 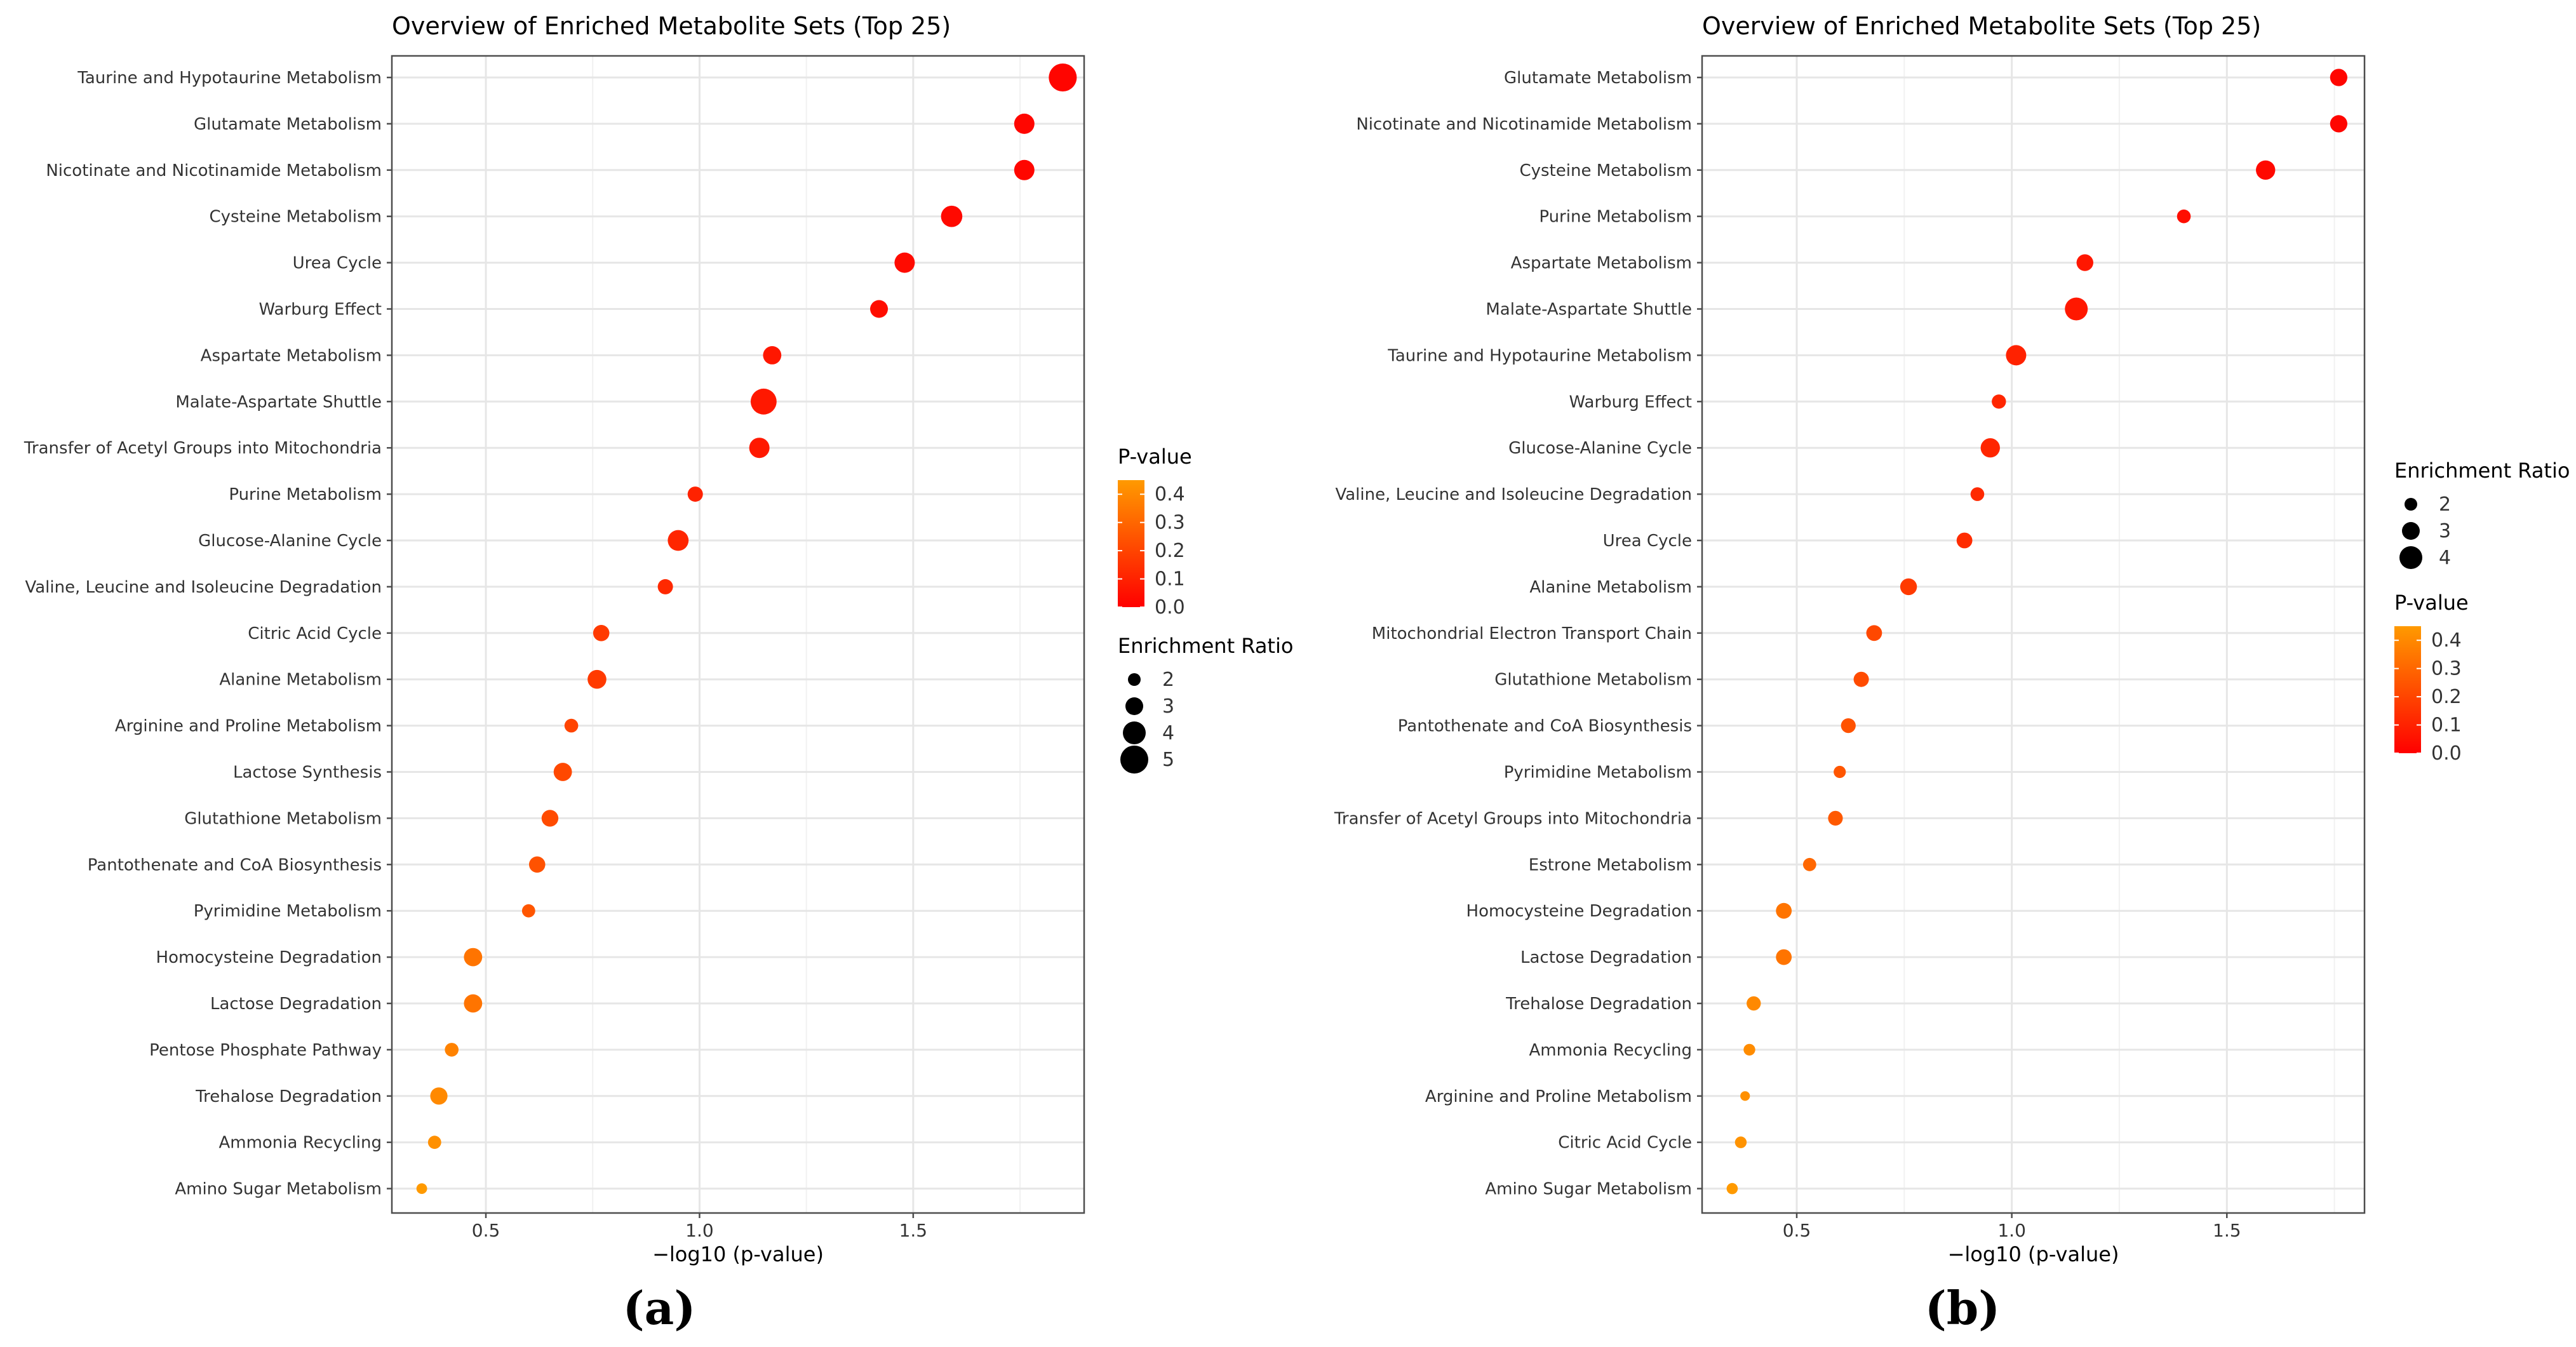 I want to click on y-tick-label: Cysteine Metabolism, so click(x=1605, y=170).